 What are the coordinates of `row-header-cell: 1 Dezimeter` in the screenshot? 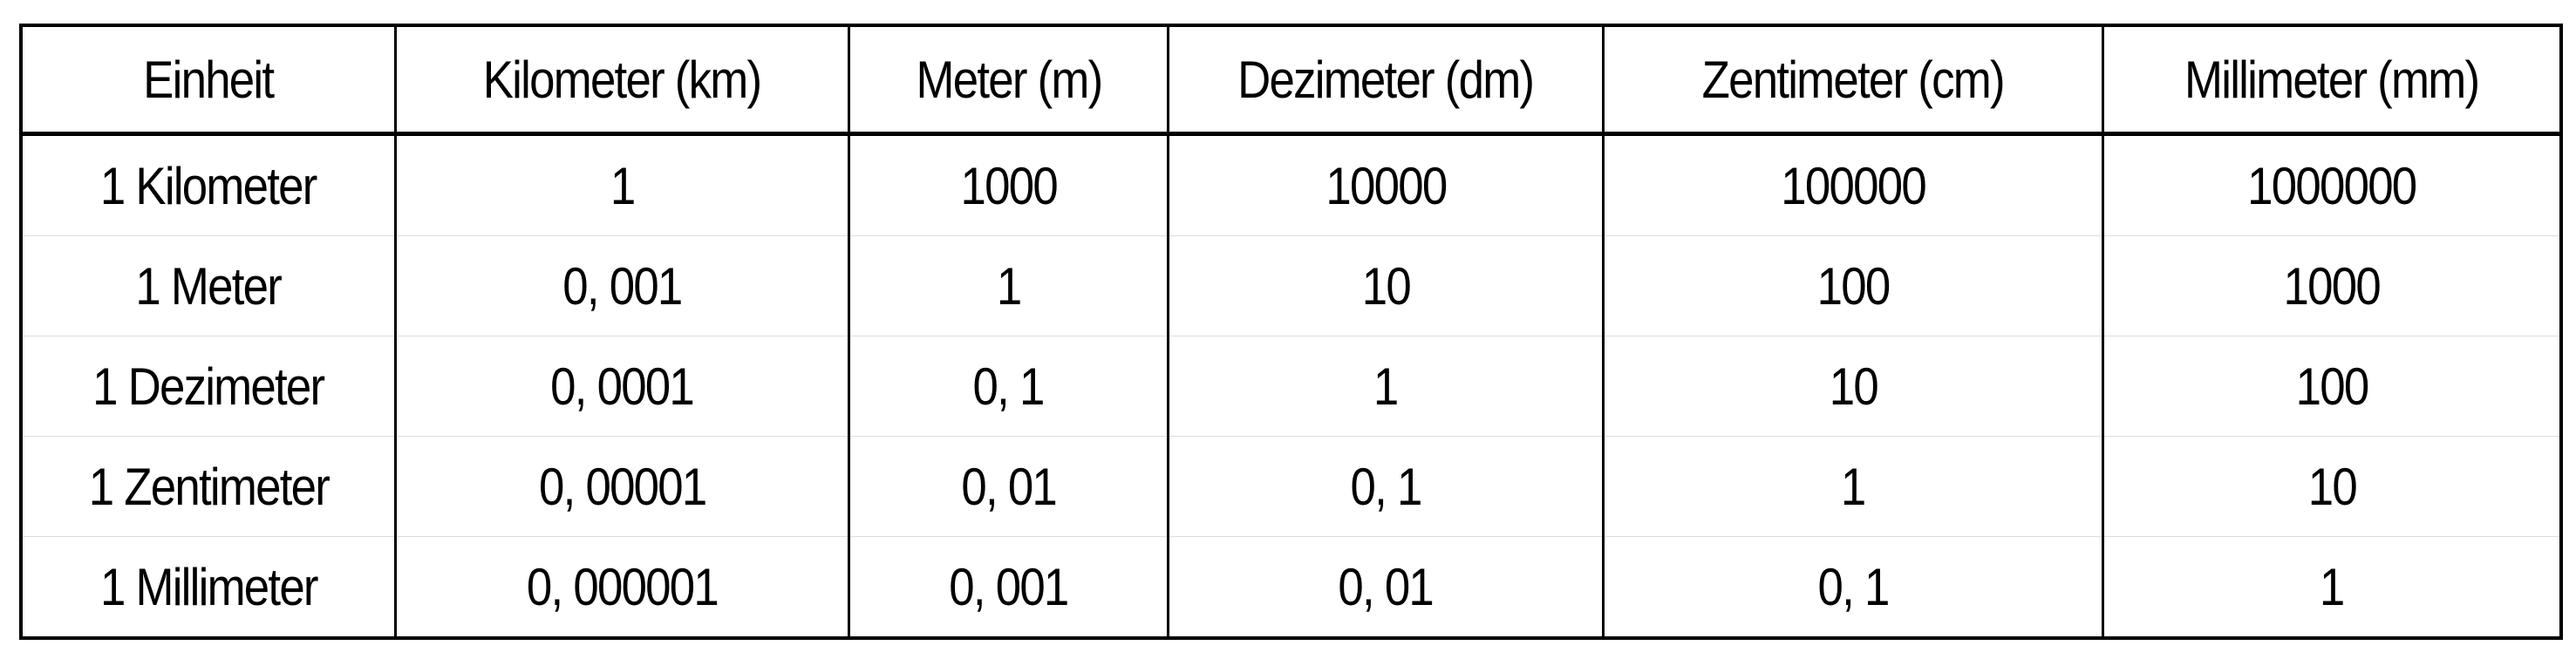 It's located at (208, 386).